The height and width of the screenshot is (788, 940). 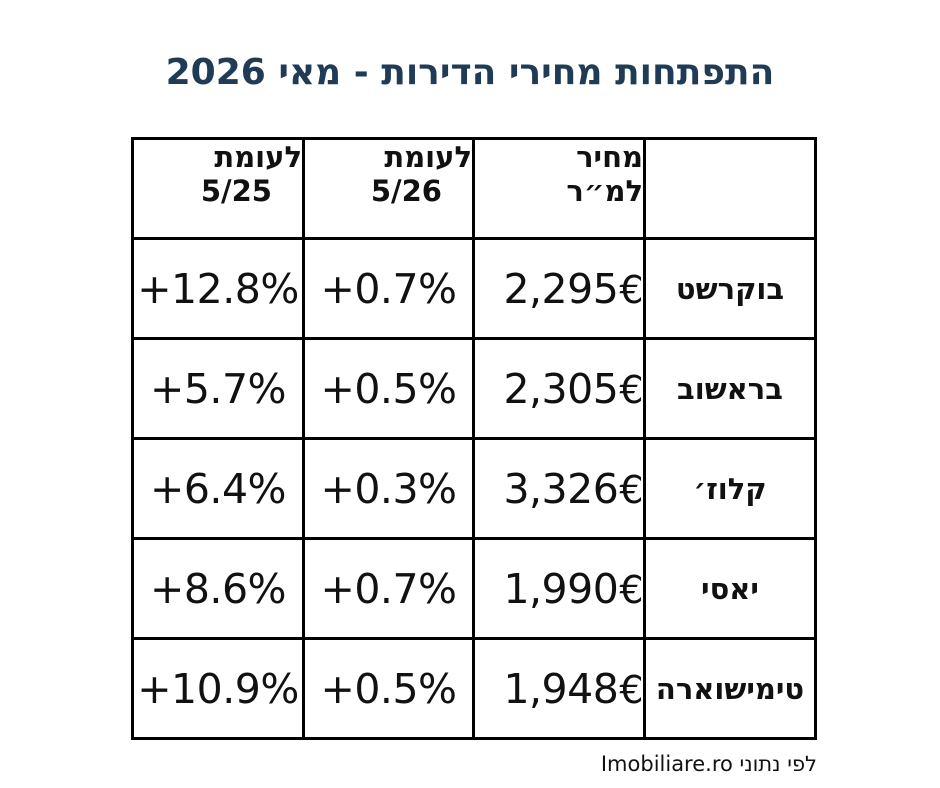 What do you see at coordinates (708, 764) in the screenshot?
I see `source-note: לפי נתוני Imobiliare.ro` at bounding box center [708, 764].